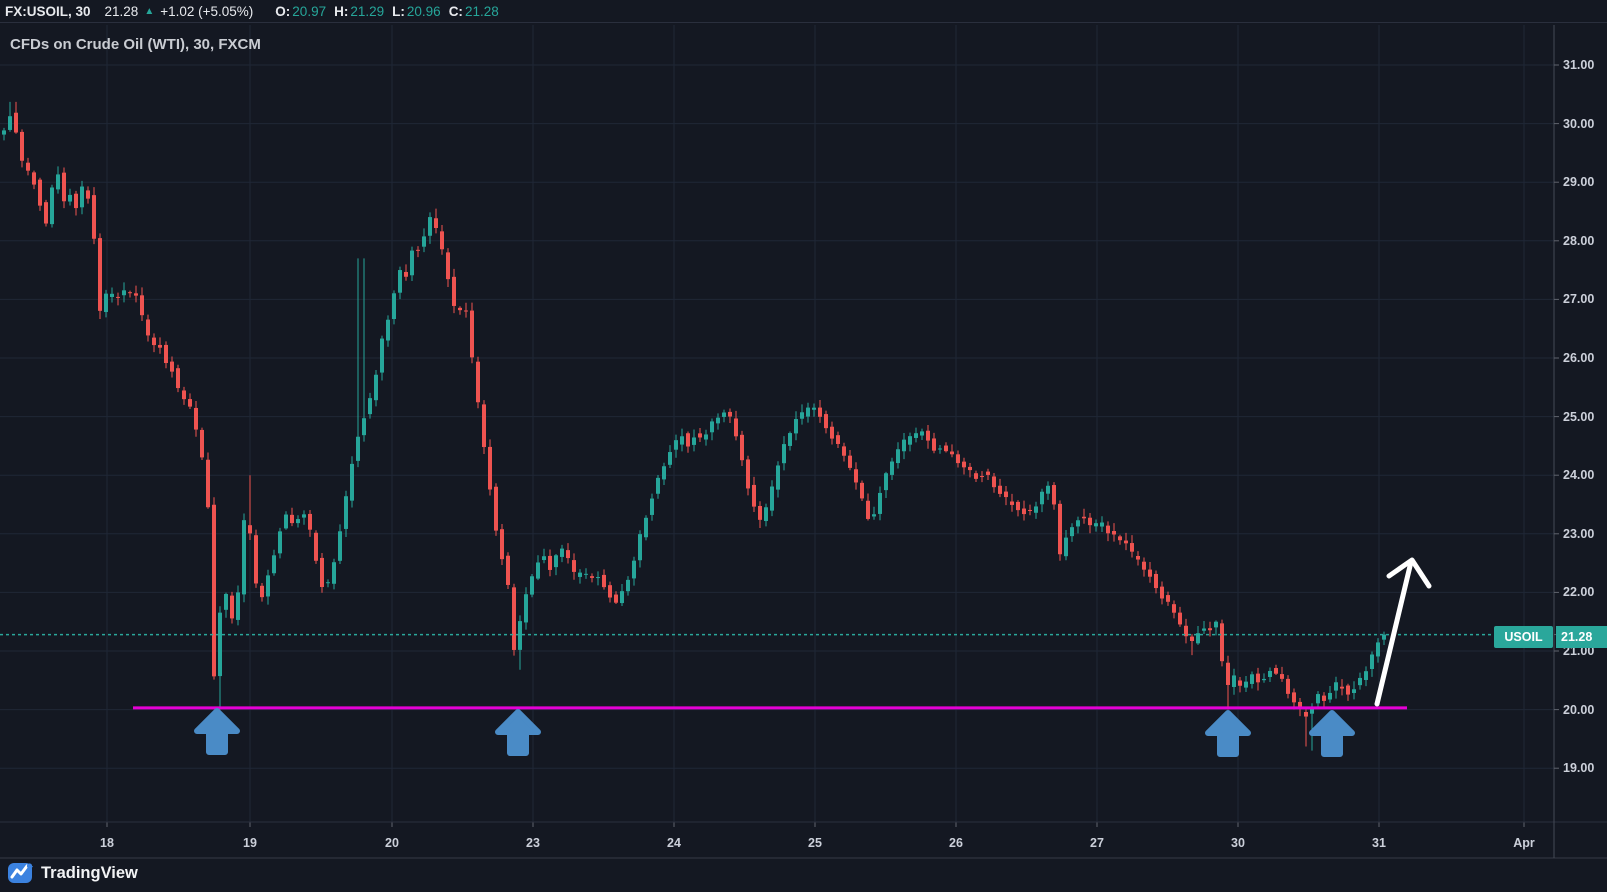 The image size is (1607, 892). Describe the element at coordinates (1579, 299) in the screenshot. I see `price-tick-label: 27.00` at that location.